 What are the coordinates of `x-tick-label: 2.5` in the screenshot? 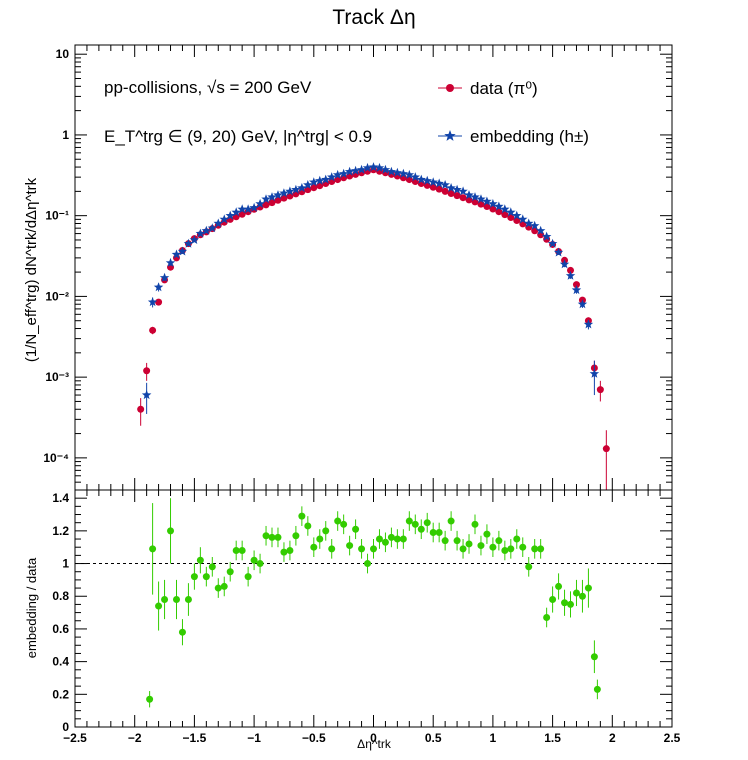 It's located at (672, 738).